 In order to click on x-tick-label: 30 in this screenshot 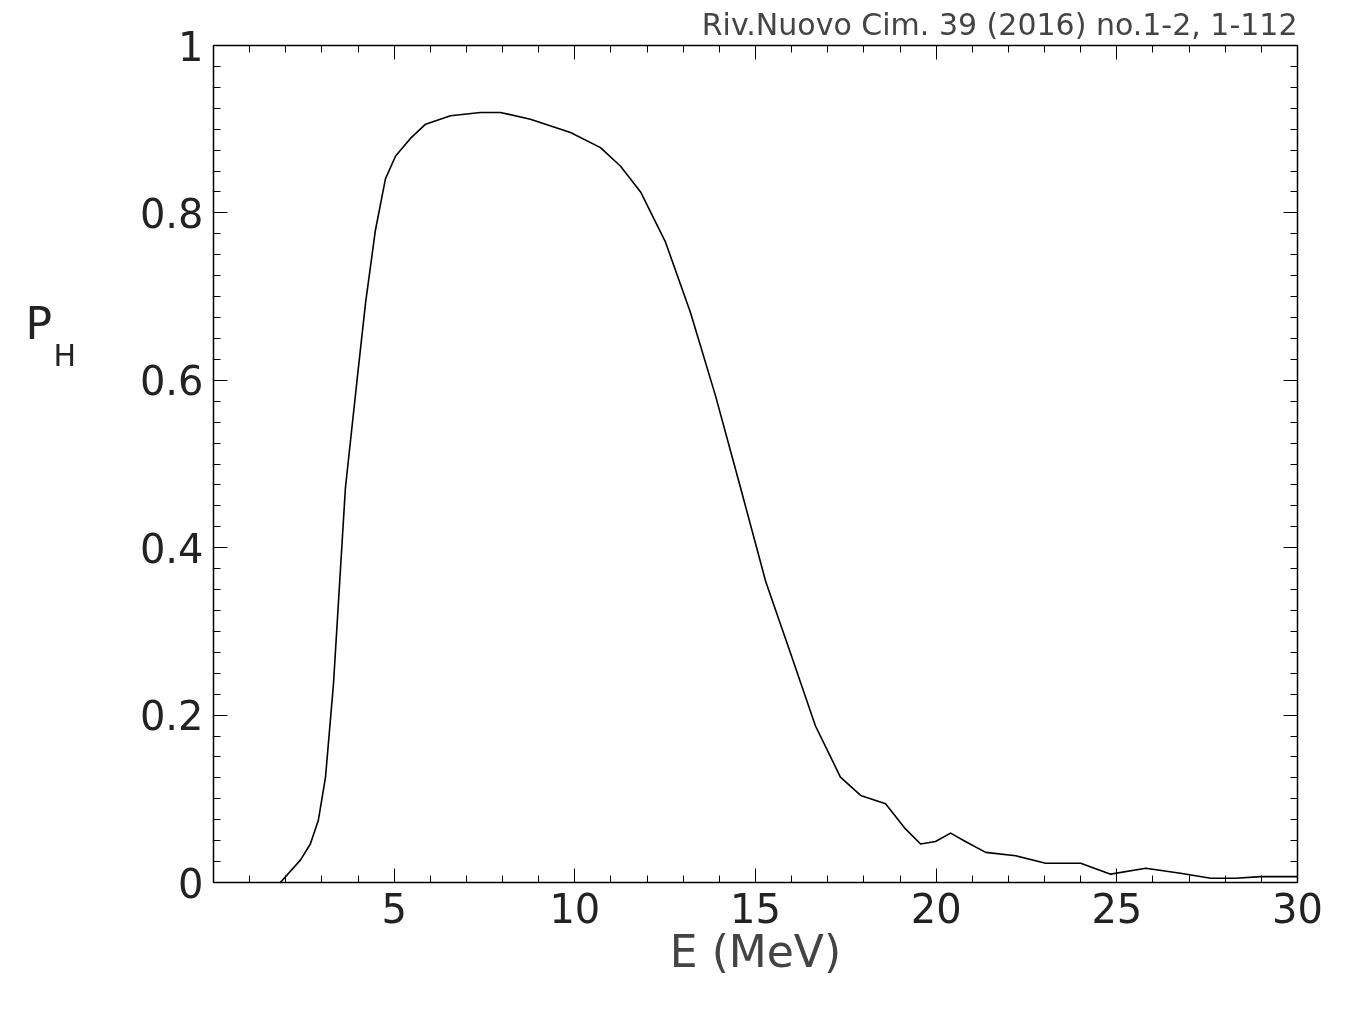, I will do `click(1297, 908)`.